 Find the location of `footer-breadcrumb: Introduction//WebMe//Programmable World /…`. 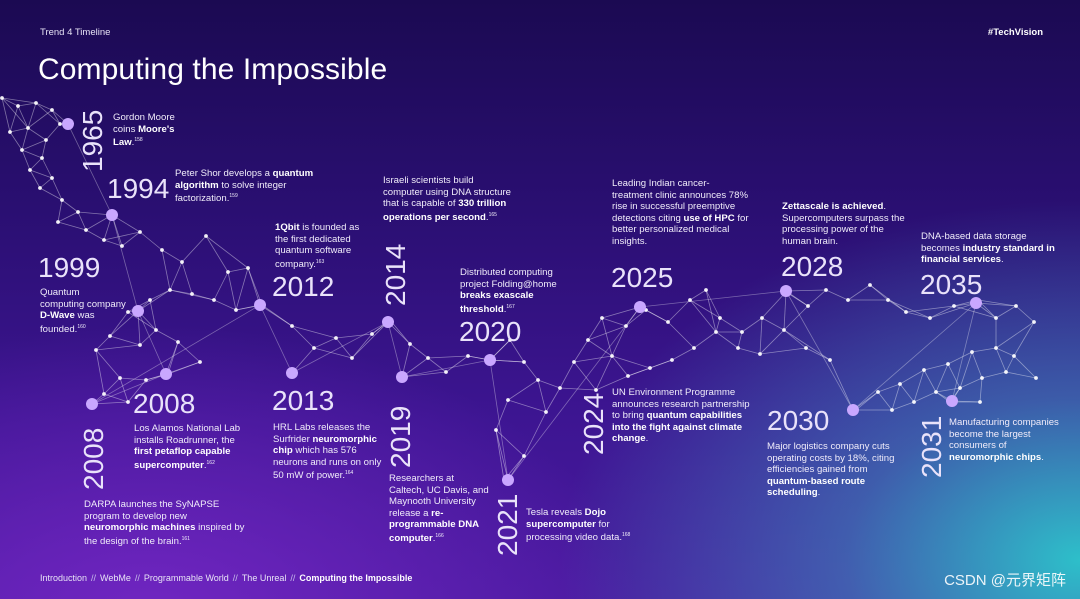

footer-breadcrumb: Introduction//WebMe//Programmable World /… is located at coordinates (226, 578).